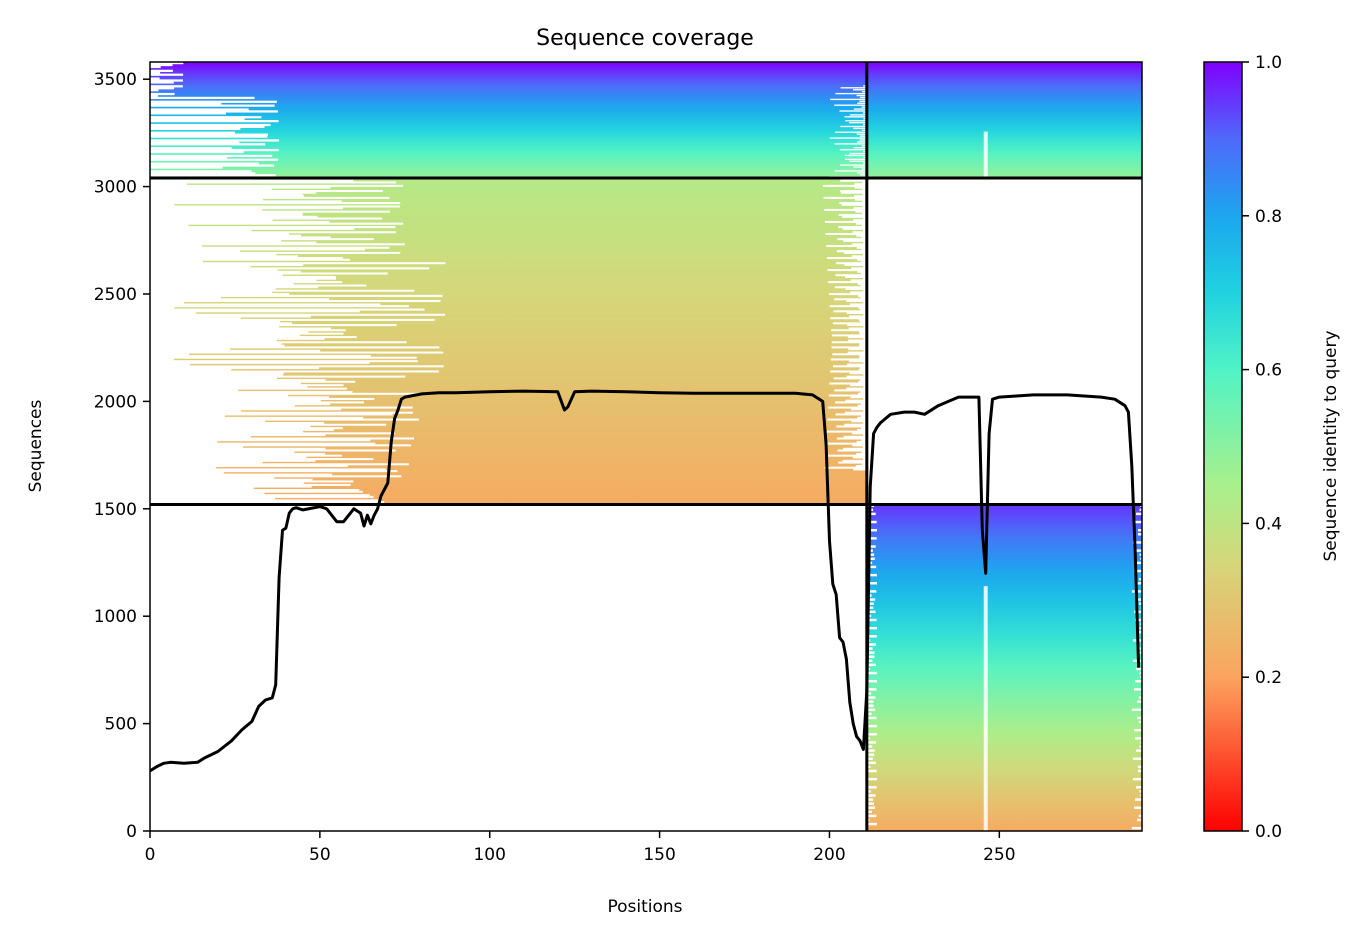  I want to click on colorbar-tick-label: 0.8, so click(1268, 217).